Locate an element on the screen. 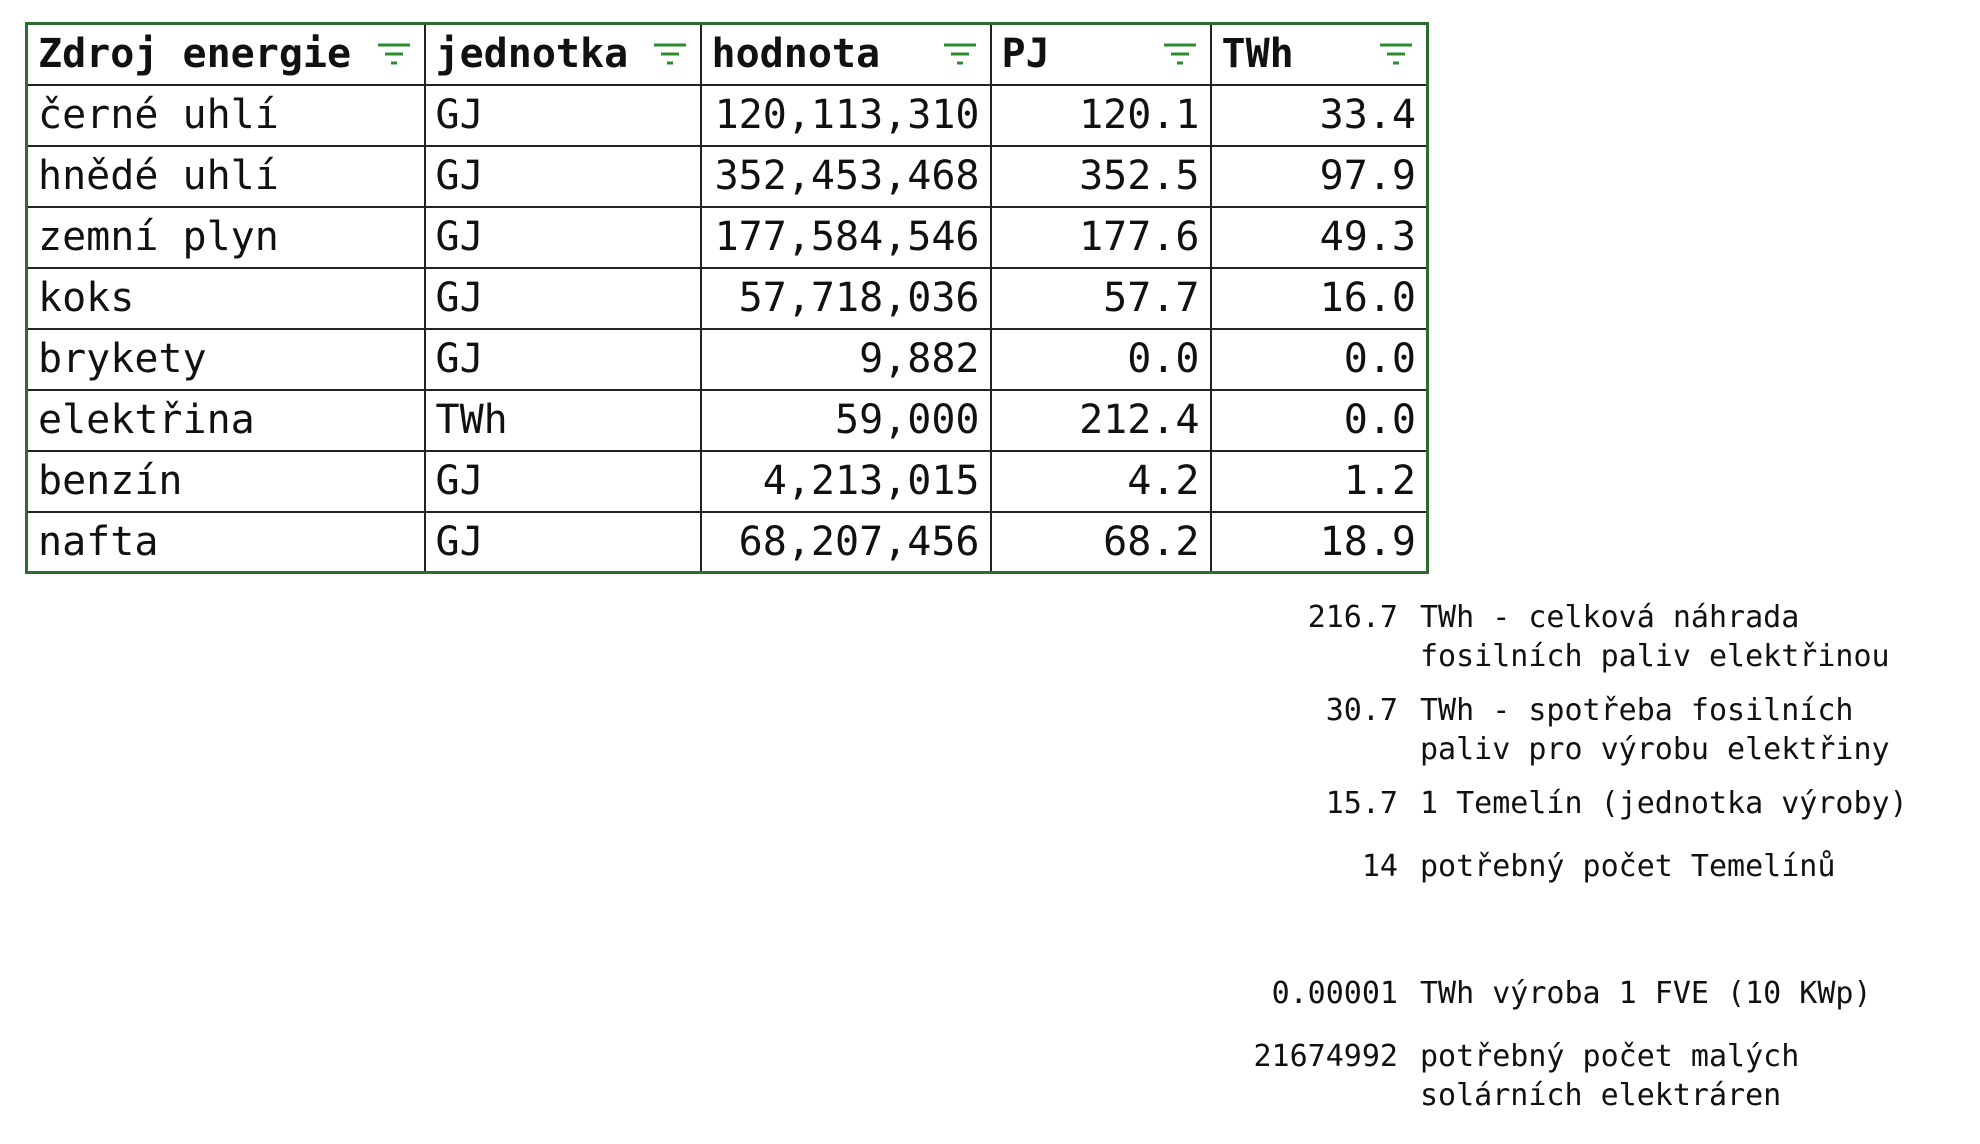  note-value: 30.7 is located at coordinates (1361, 710).